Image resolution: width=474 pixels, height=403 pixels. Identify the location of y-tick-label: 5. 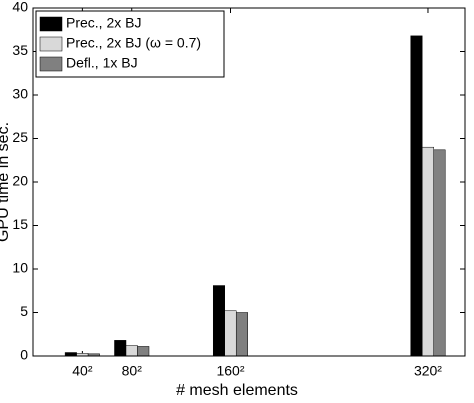
(24, 311).